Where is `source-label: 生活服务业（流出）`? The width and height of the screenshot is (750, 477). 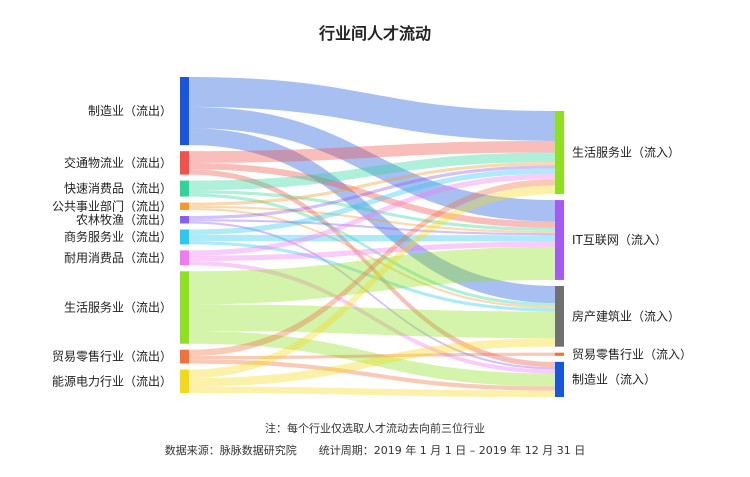
source-label: 生活服务业（流出） is located at coordinates (118, 307).